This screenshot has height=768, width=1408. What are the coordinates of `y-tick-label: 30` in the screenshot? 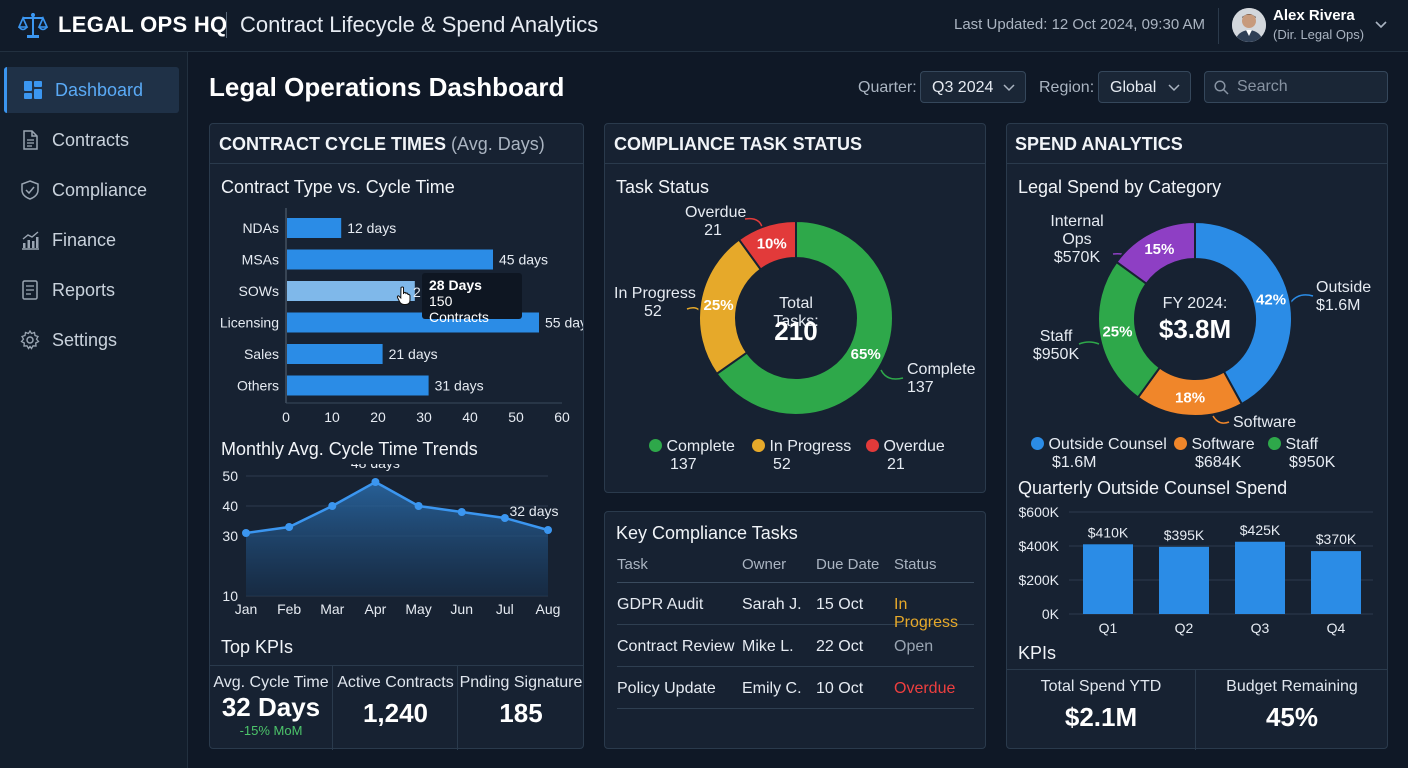 It's located at (230, 536).